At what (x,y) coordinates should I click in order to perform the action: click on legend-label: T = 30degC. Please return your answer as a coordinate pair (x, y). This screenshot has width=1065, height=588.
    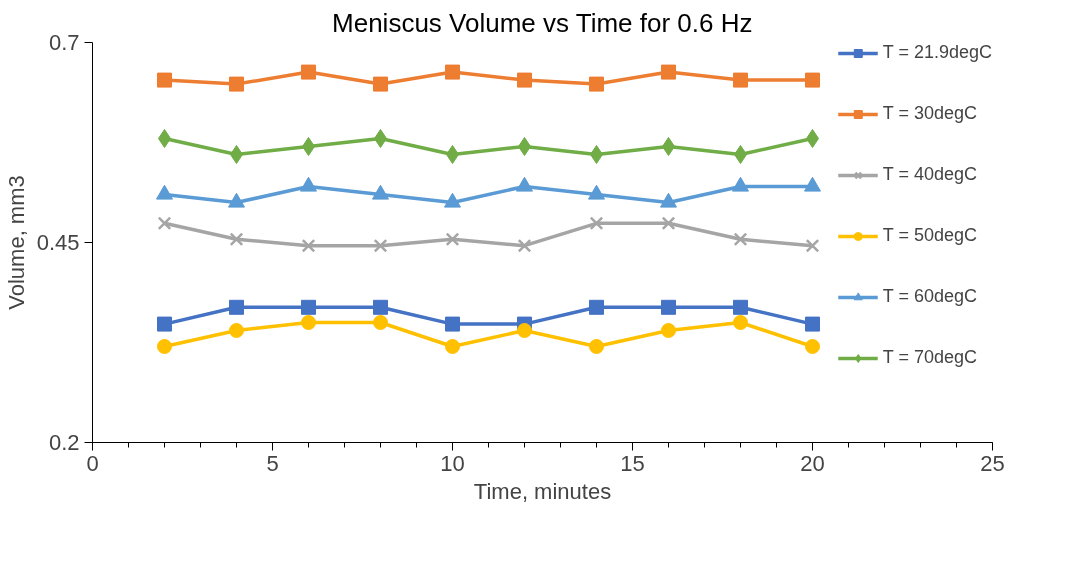
    Looking at the image, I should click on (929, 113).